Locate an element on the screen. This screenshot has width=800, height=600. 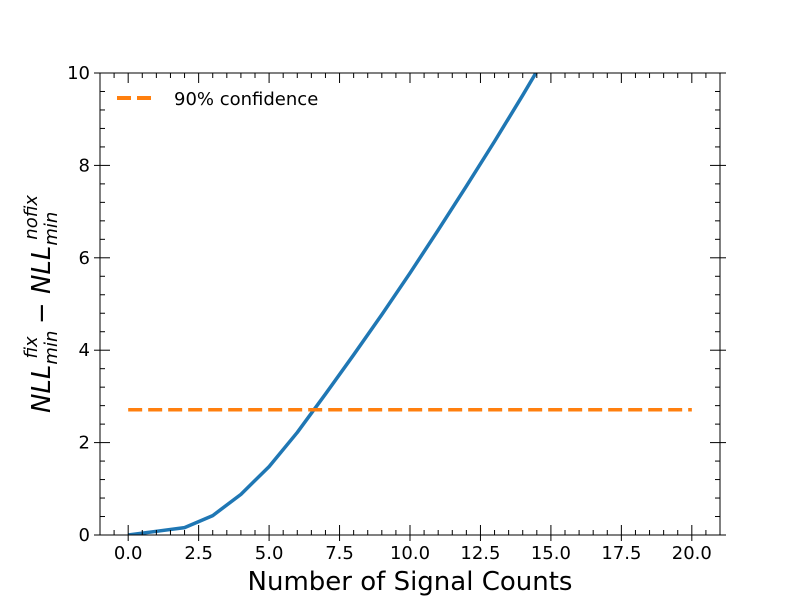
x-tick-label: 5.0 is located at coordinates (269, 553).